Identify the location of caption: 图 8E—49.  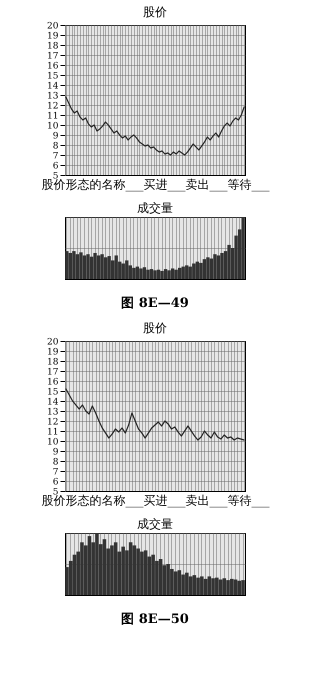
(155, 303).